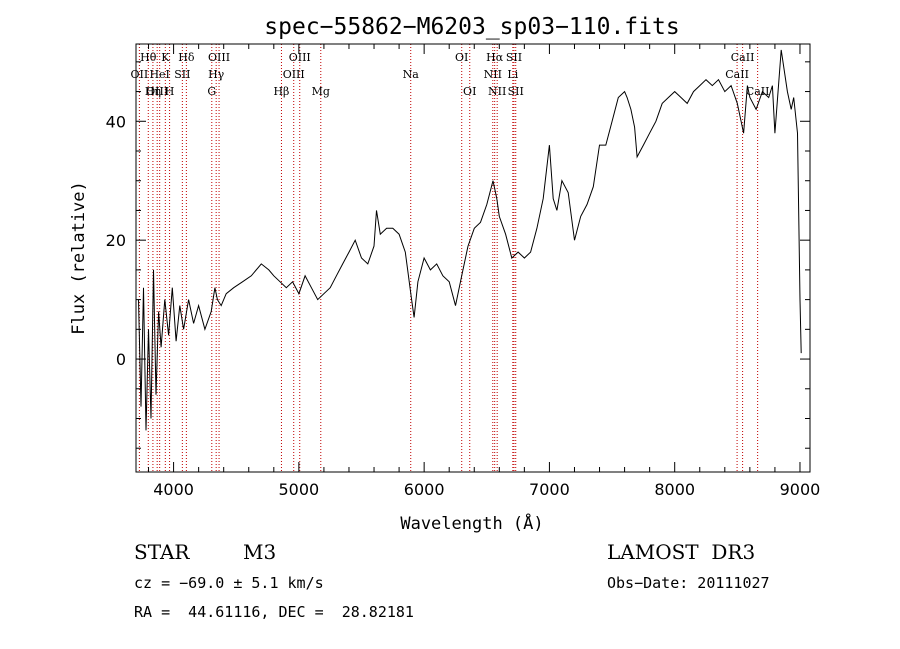  I want to click on line-marker-label: Mg, so click(321, 91).